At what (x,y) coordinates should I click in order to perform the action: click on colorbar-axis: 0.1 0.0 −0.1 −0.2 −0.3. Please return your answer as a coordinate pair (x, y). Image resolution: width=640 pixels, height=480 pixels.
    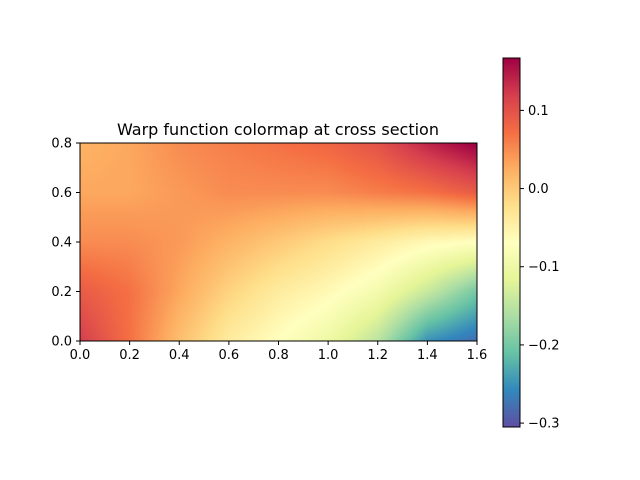
    Looking at the image, I should click on (540, 268).